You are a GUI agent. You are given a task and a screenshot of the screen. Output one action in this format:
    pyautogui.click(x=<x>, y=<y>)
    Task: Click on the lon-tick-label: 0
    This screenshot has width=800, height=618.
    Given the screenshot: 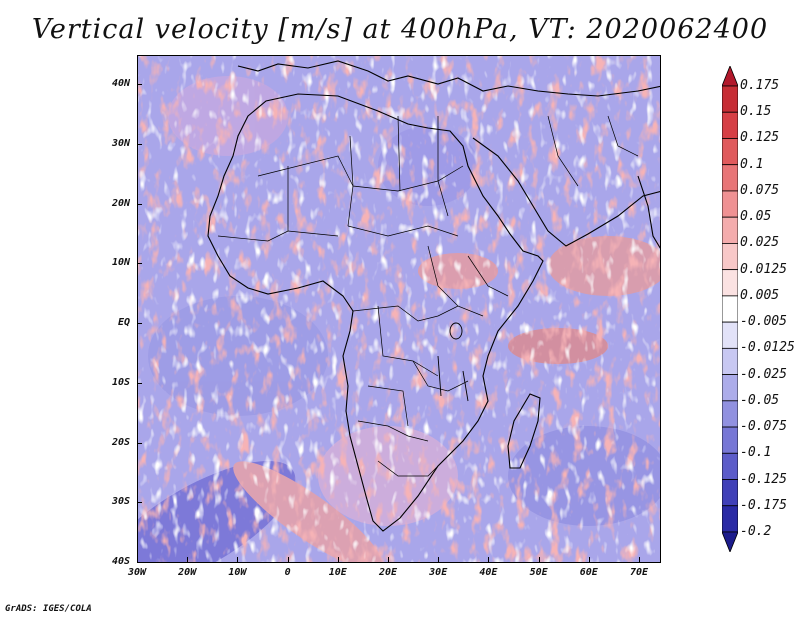 What is the action you would take?
    pyautogui.click(x=287, y=572)
    